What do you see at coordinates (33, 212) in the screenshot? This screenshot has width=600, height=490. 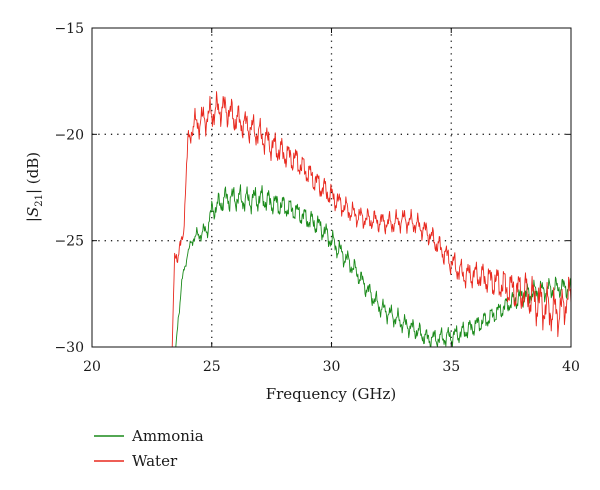 I see `y-axis-label-symbol: S` at bounding box center [33, 212].